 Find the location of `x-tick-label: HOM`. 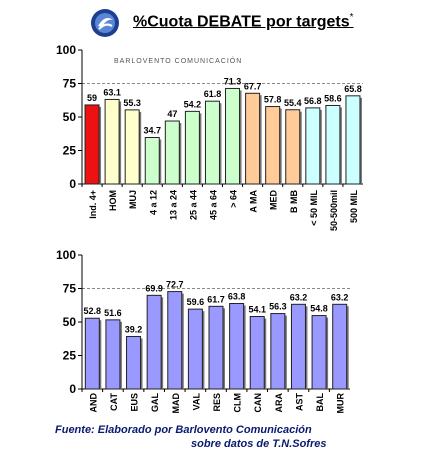

x-tick-label: HOM is located at coordinates (113, 200).